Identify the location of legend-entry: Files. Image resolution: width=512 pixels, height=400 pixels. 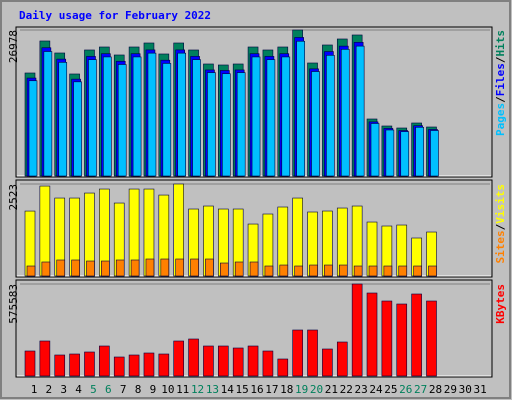
(500, 79).